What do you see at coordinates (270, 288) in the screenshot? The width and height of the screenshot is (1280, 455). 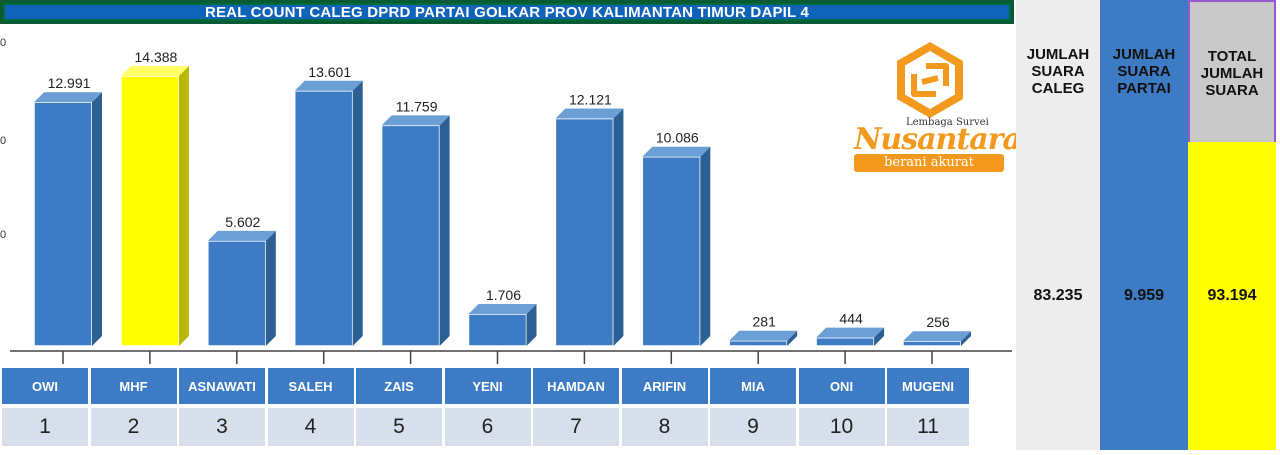 I see `bar-side-asnawati` at bounding box center [270, 288].